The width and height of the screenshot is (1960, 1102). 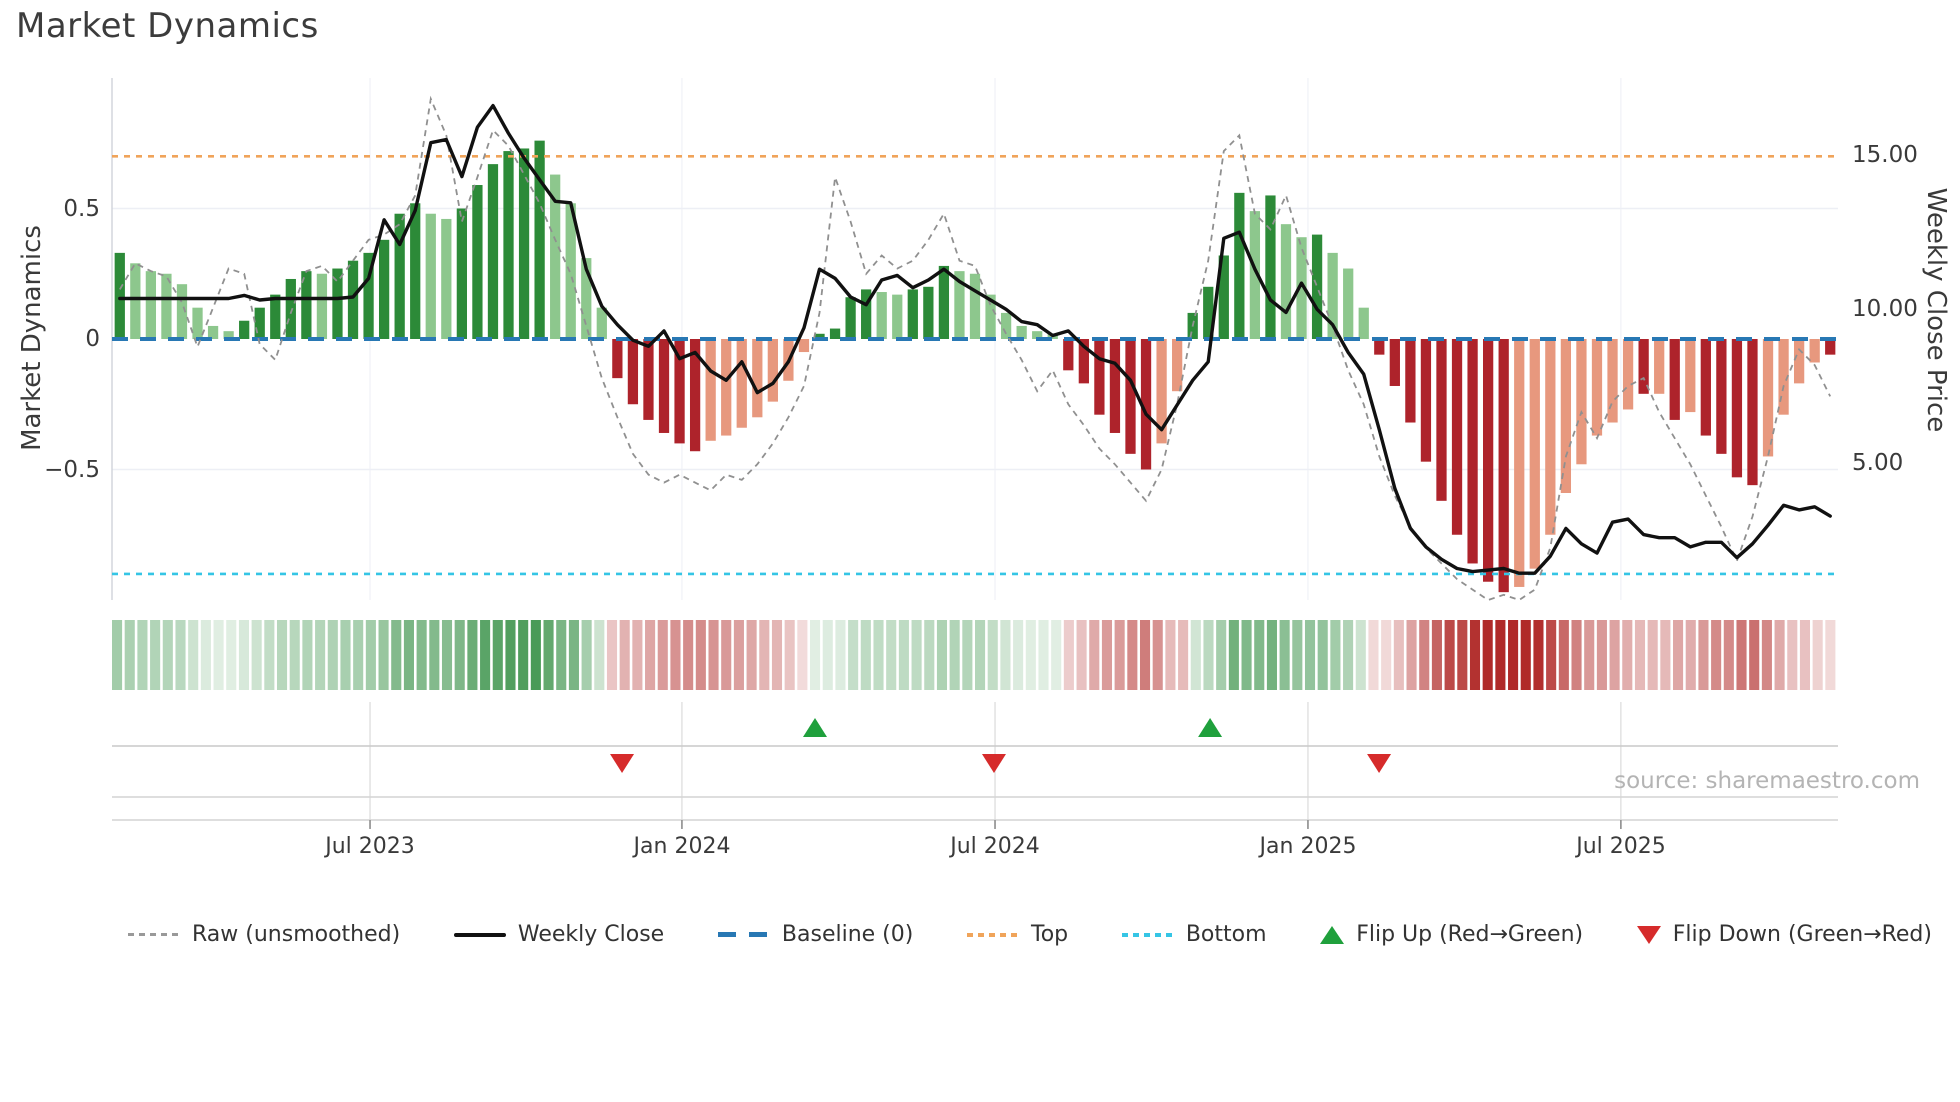 I want to click on right-axis-tick-15: 15.00, so click(x=1885, y=155).